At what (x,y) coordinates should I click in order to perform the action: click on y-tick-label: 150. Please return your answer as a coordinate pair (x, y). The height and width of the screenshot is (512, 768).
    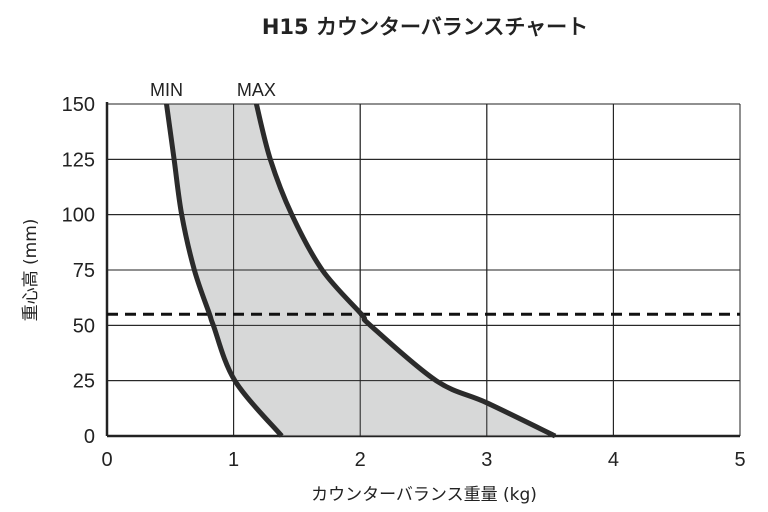
    Looking at the image, I should click on (78, 105).